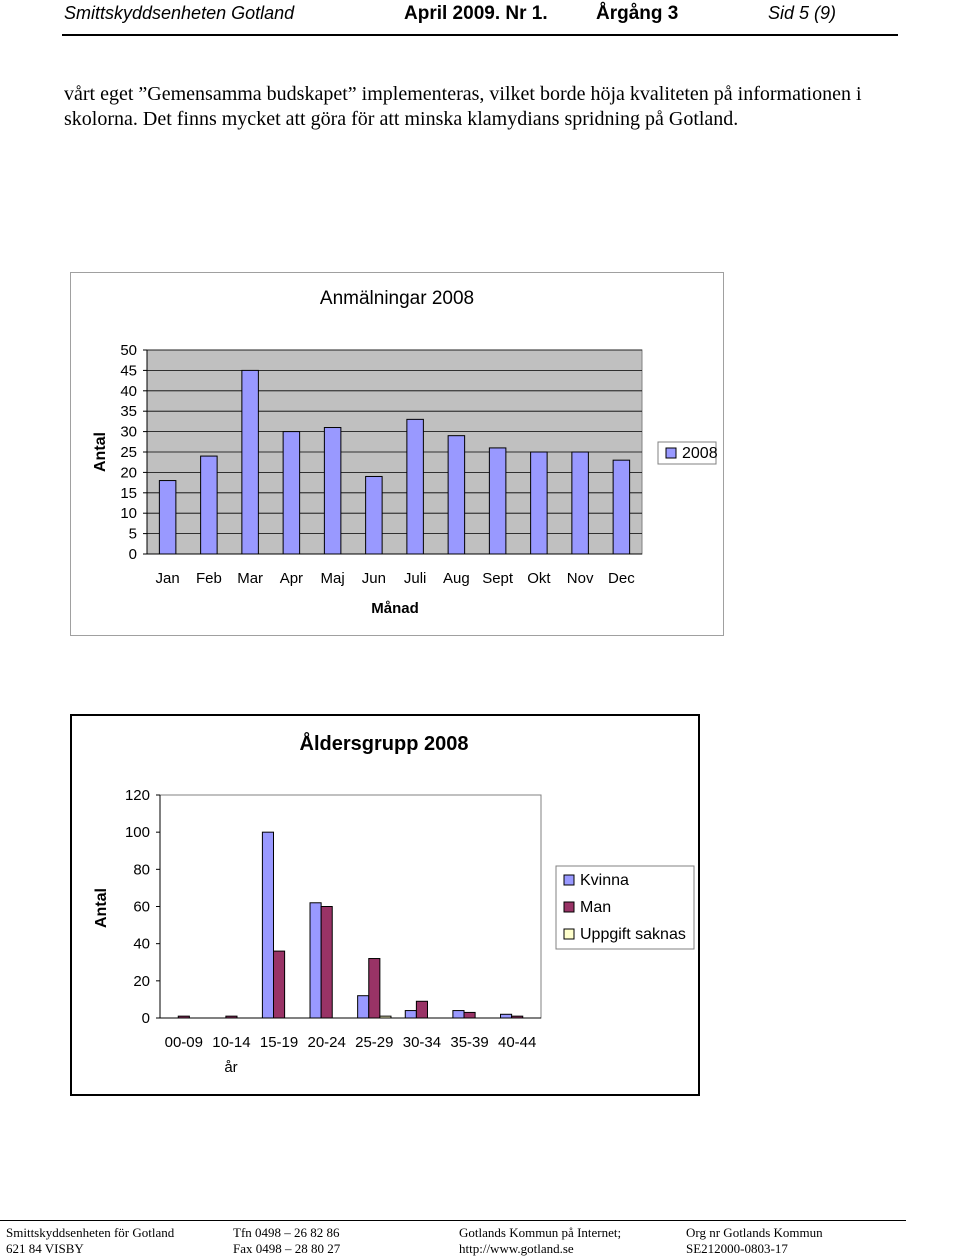 This screenshot has width=960, height=1259. What do you see at coordinates (45, 1248) in the screenshot?
I see `footer-postal-address: 621 84 VISBY` at bounding box center [45, 1248].